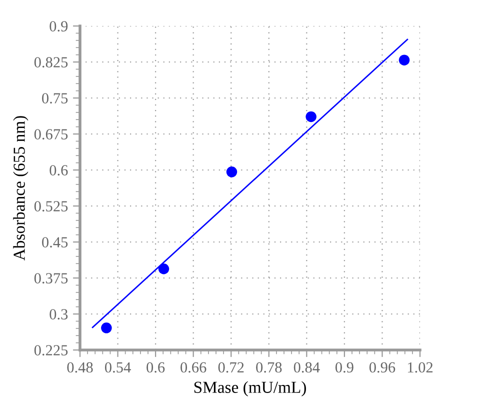 This screenshot has width=500, height=400. Describe the element at coordinates (117, 367) in the screenshot. I see `x-tick-label: 0.54` at that location.